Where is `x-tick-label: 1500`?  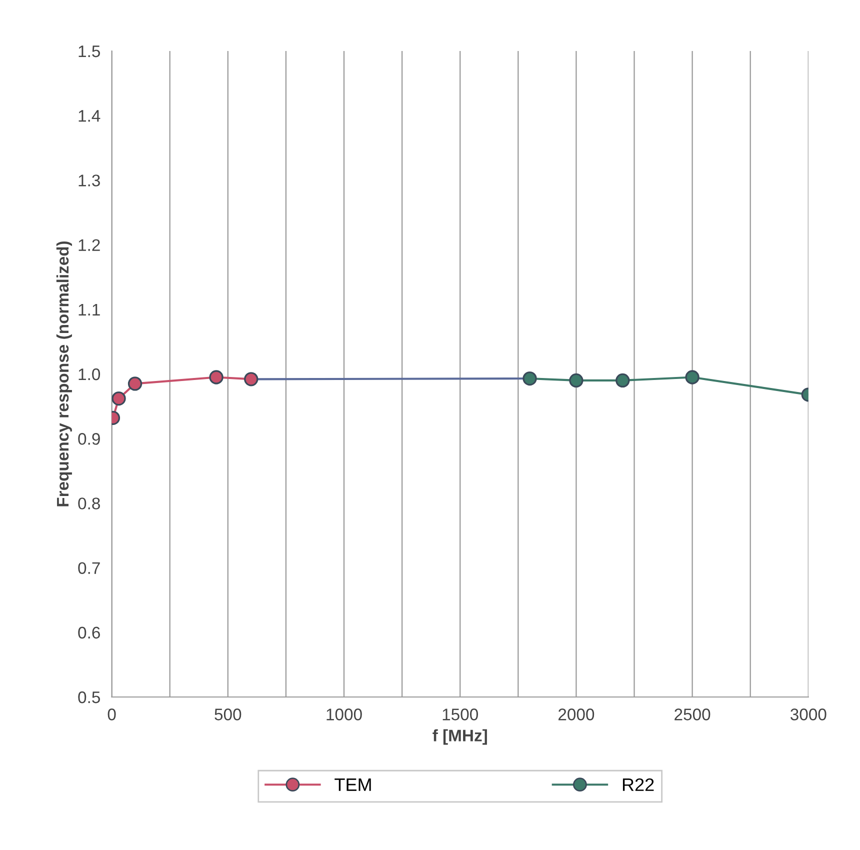
x-tick-label: 1500 is located at coordinates (460, 714).